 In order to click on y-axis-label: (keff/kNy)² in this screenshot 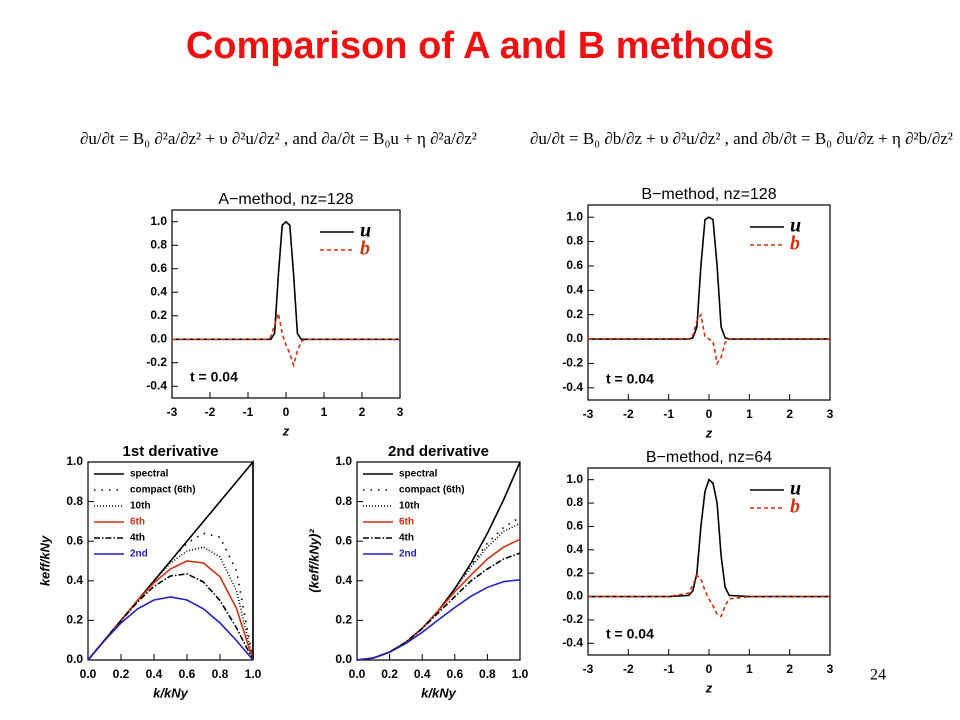, I will do `click(313, 561)`.